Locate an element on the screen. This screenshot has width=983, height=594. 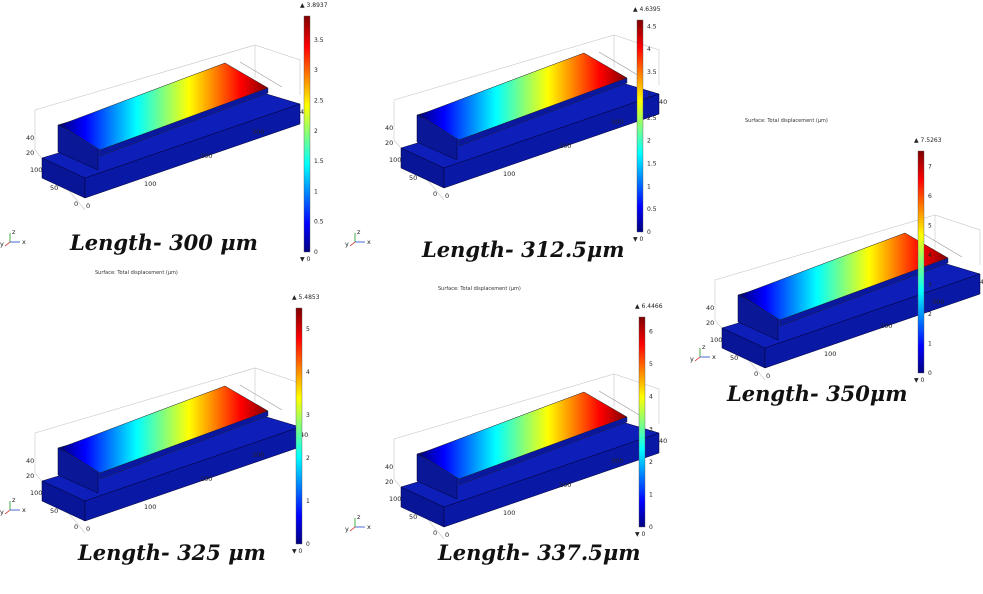
colorbar-tick: 1.5 is located at coordinates (652, 163).